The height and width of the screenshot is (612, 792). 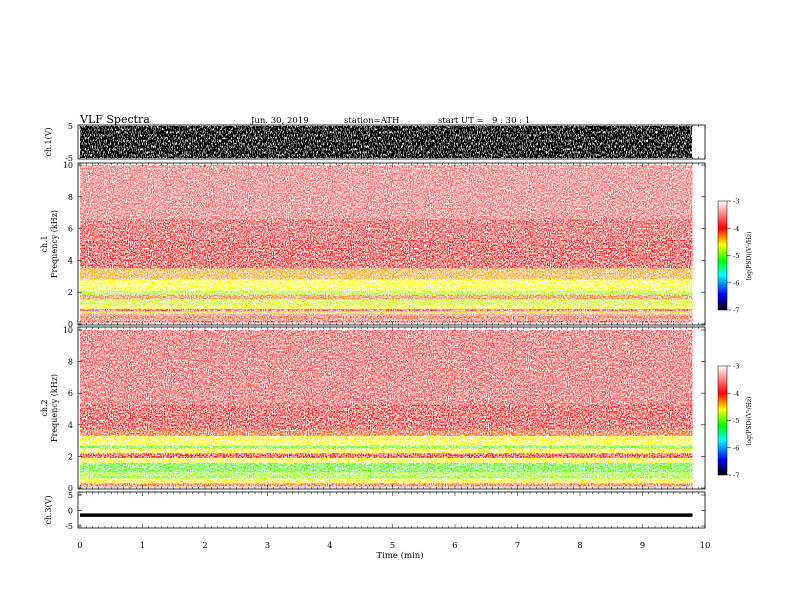 I want to click on ch2-colorbar-ticks: -3 -4 -5 -6 -7, so click(x=733, y=421).